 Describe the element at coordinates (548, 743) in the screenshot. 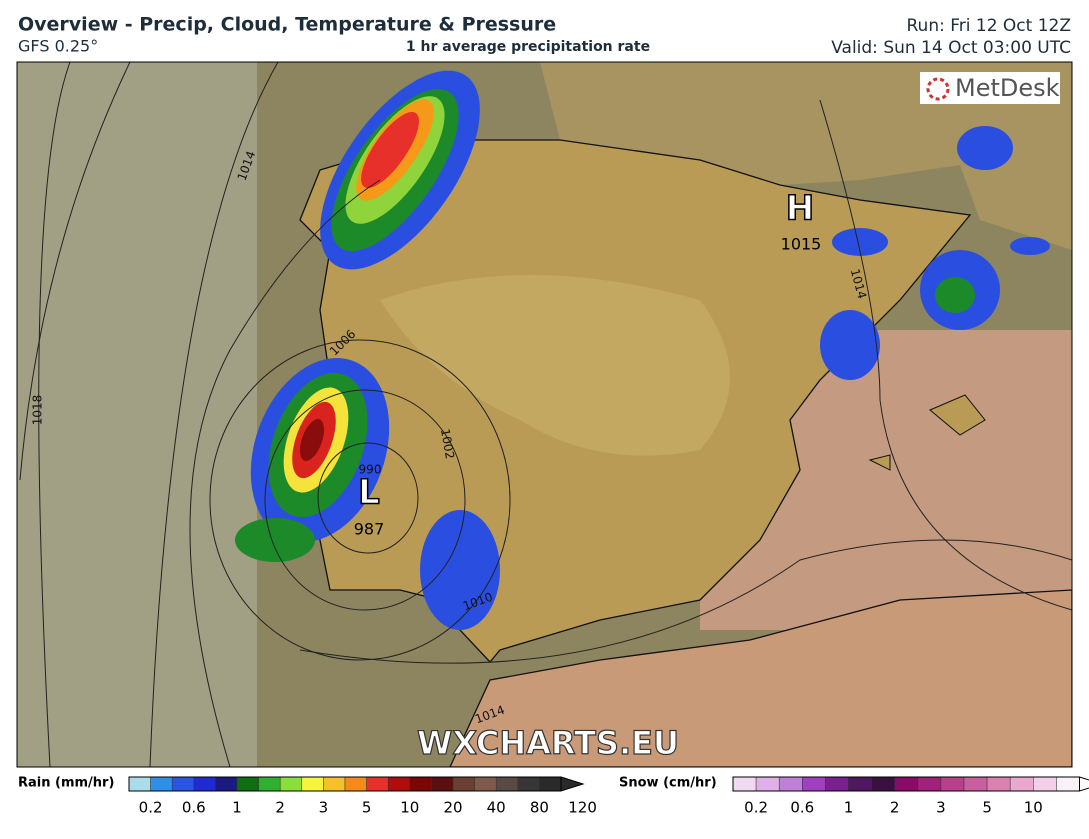

I see `watermark: WXCHARTS.EU` at that location.